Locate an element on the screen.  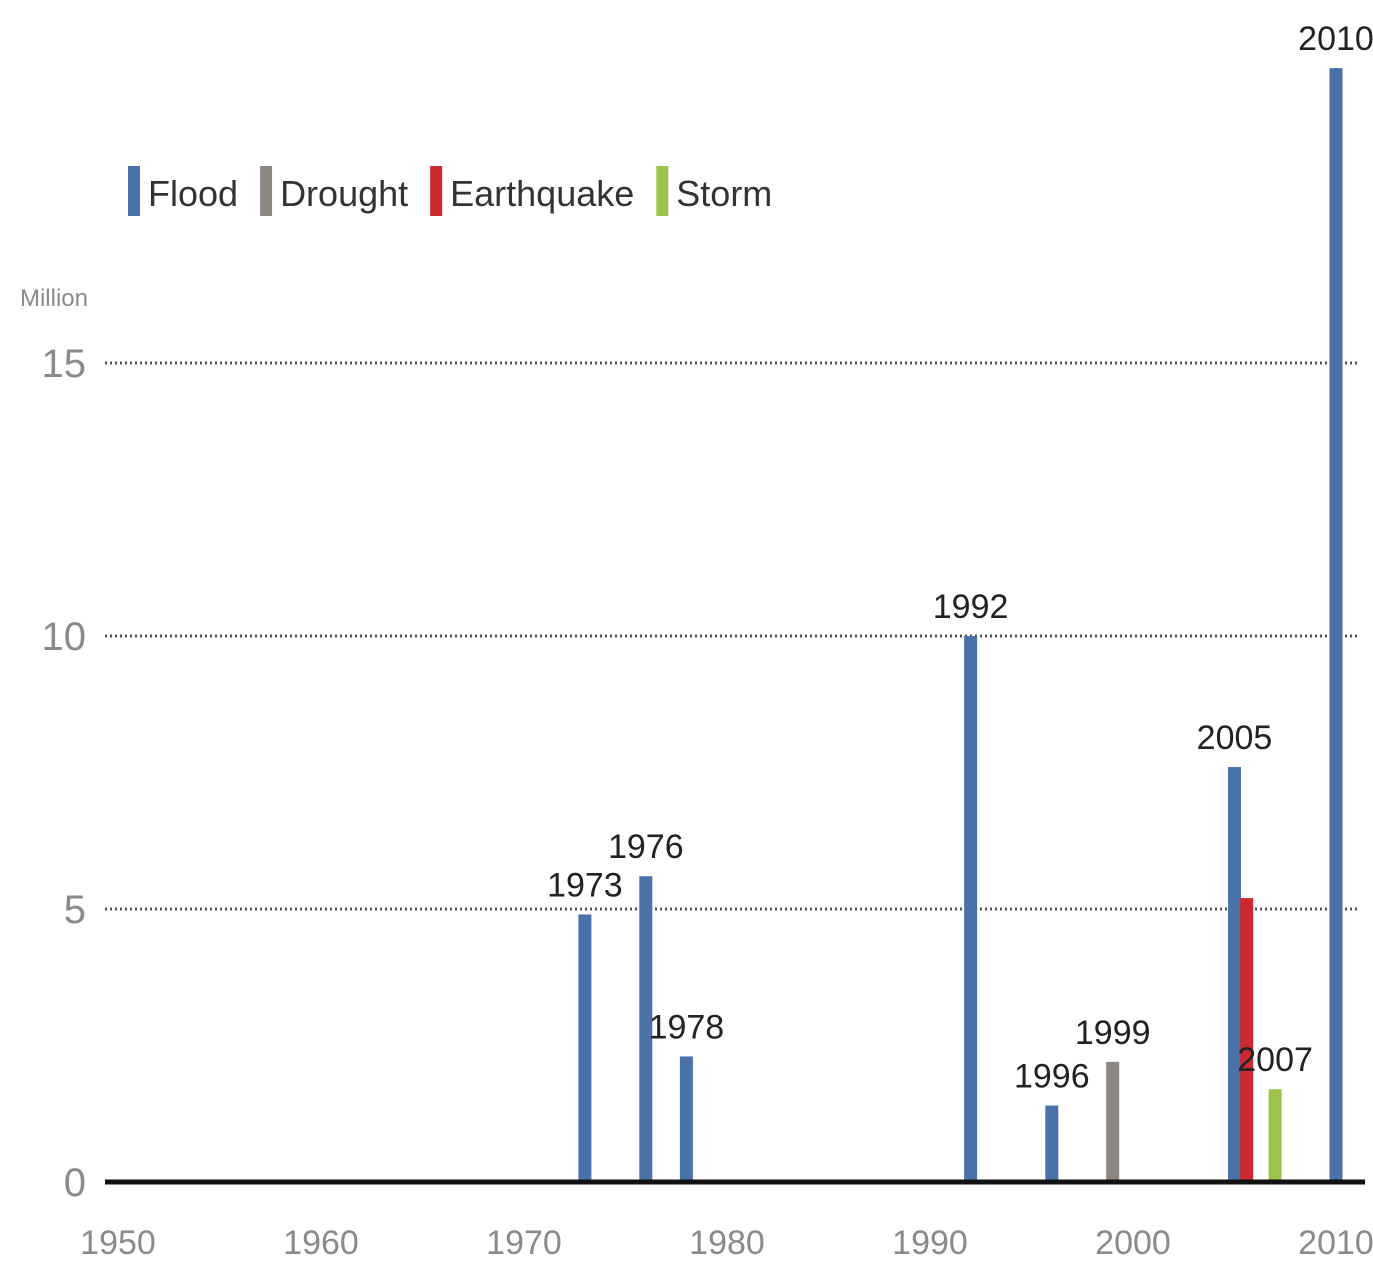
legend-label-storm: Storm is located at coordinates (724, 193).